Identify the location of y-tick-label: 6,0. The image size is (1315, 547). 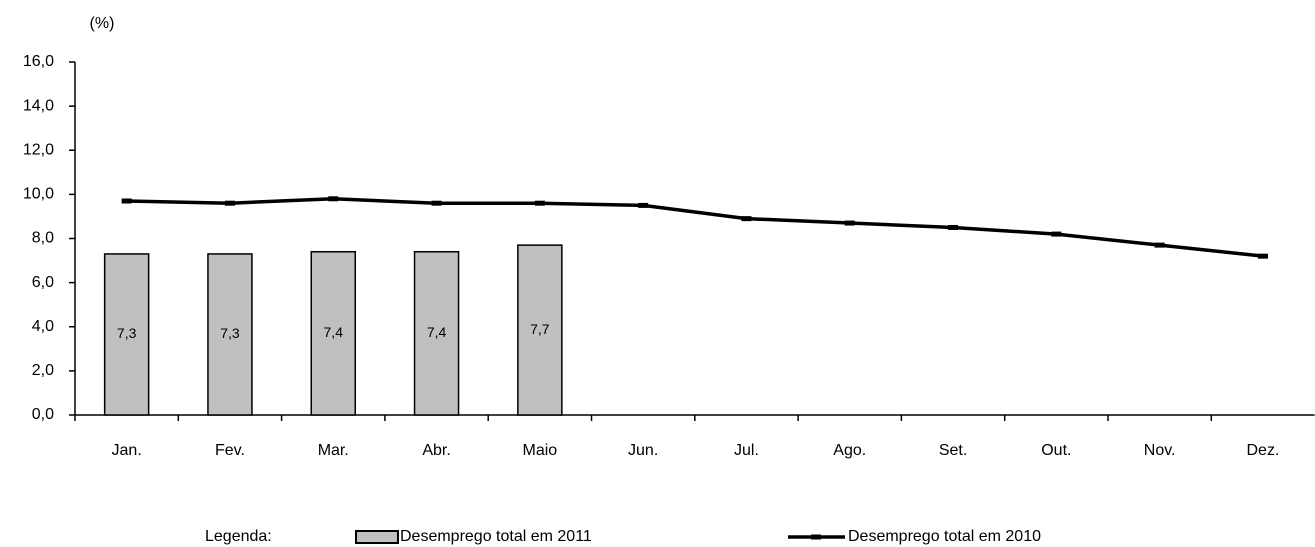
(43, 282).